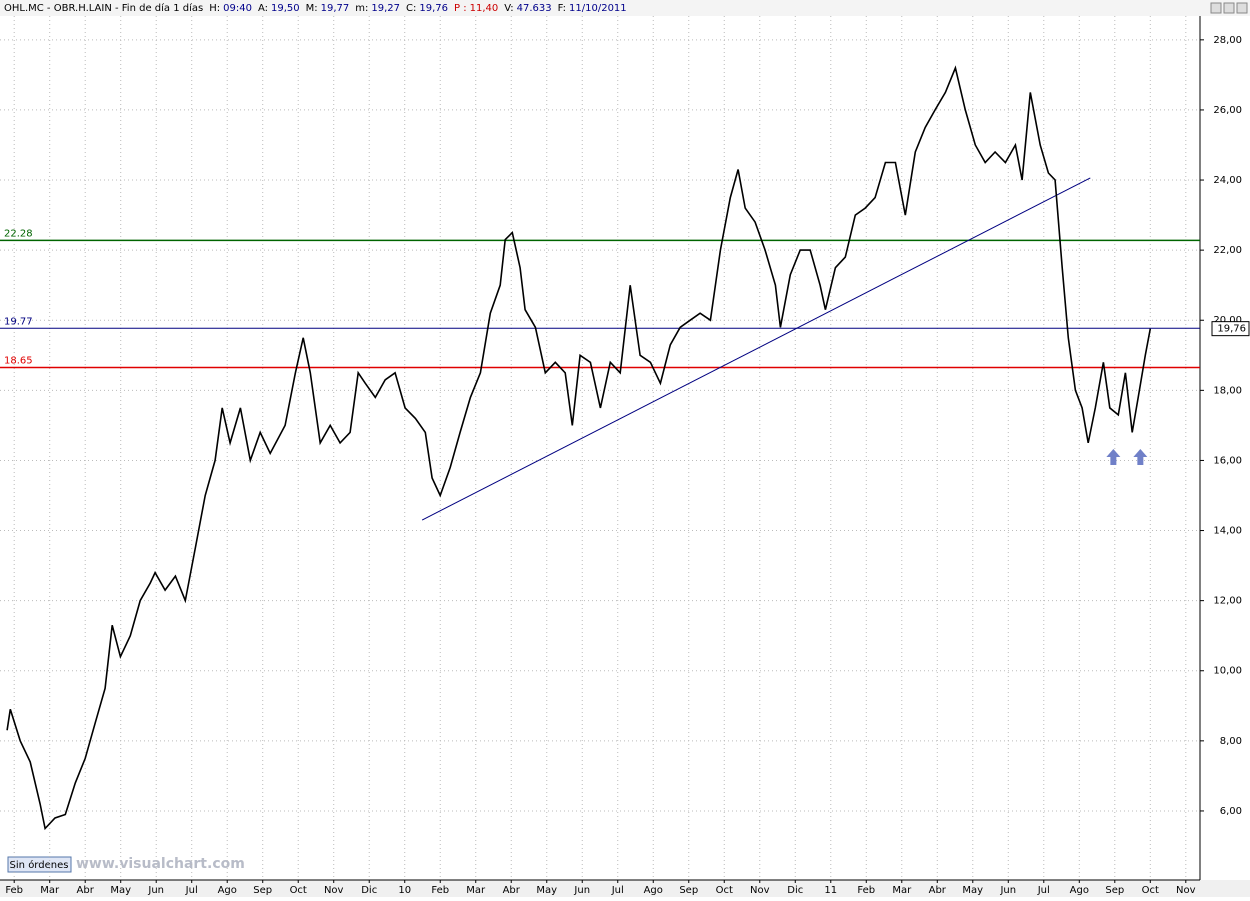  I want to click on header-field: V:, so click(508, 8).